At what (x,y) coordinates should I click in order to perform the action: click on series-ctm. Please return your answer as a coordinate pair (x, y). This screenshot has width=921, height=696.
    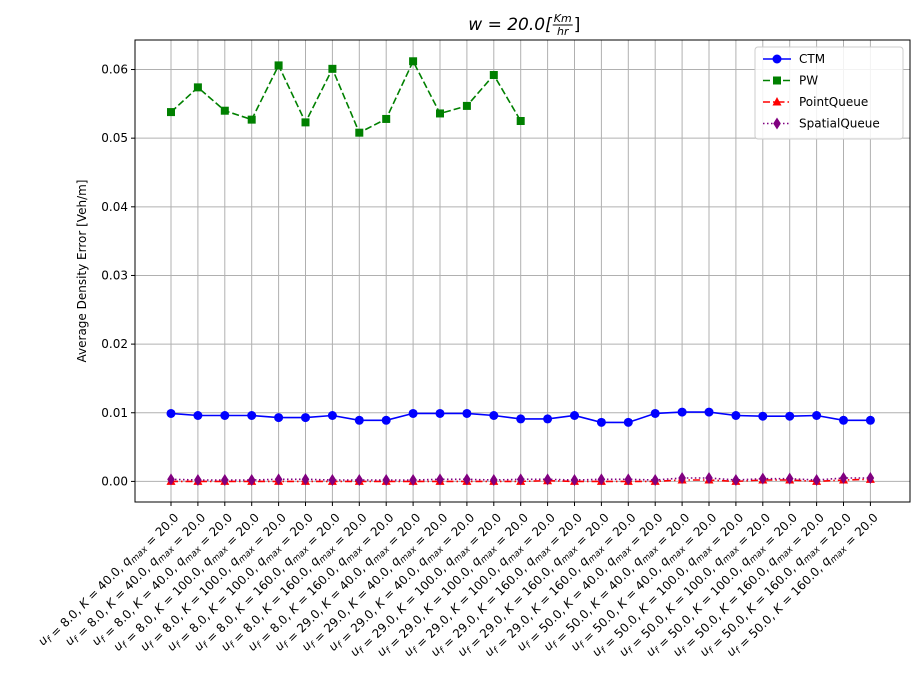
    Looking at the image, I should click on (520, 417).